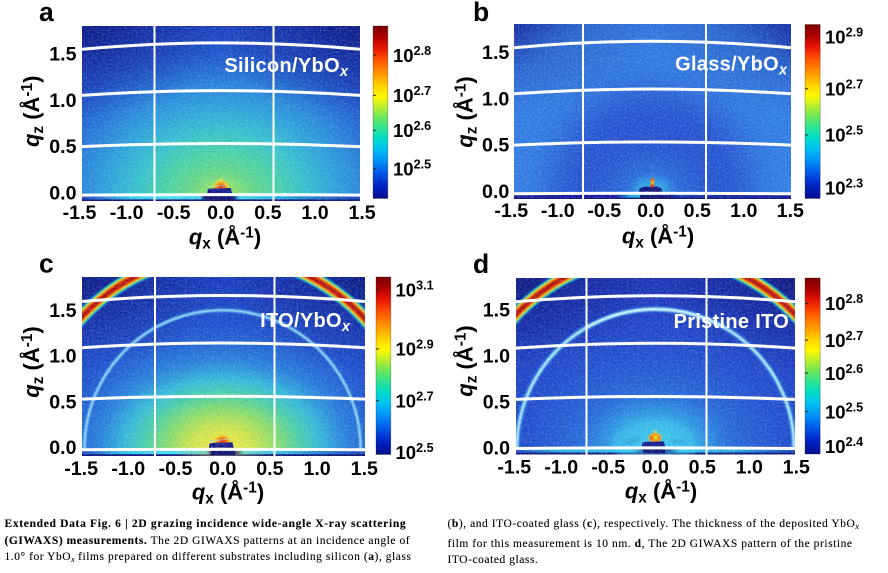 The width and height of the screenshot is (888, 573). I want to click on svg-text: c, so click(46, 264).